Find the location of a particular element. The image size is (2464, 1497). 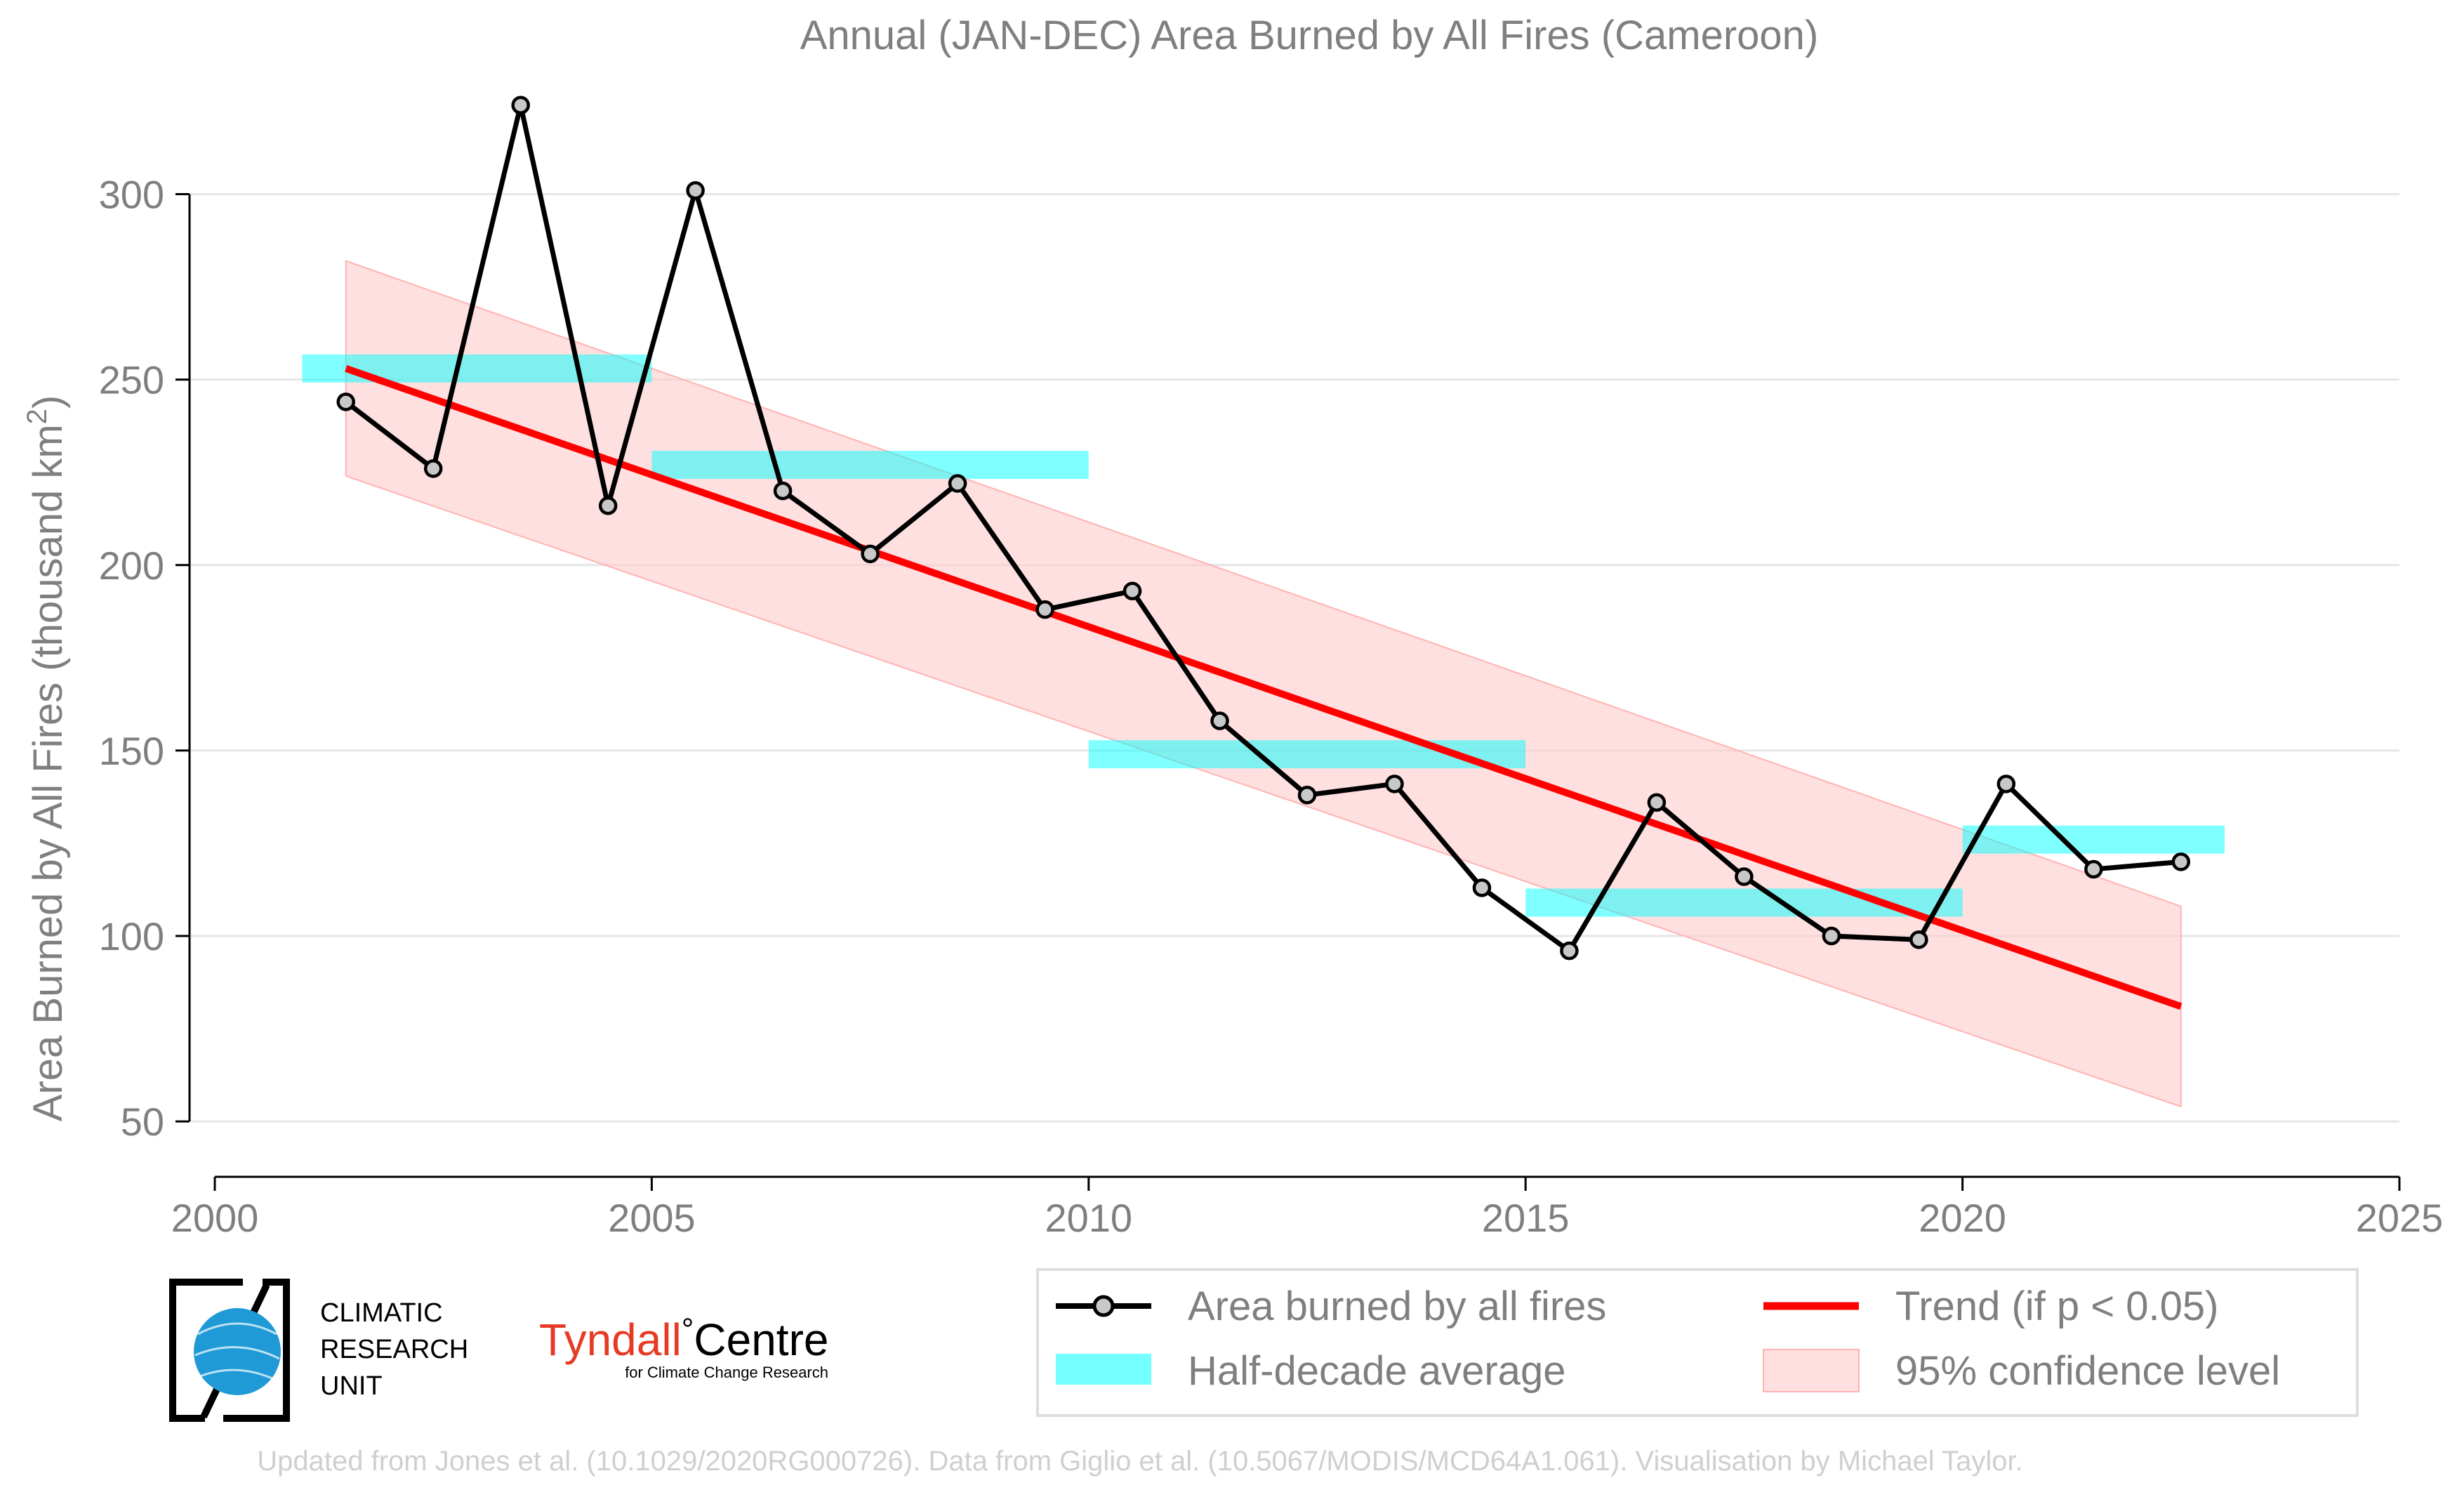

y-tick-label: 200 is located at coordinates (132, 565).